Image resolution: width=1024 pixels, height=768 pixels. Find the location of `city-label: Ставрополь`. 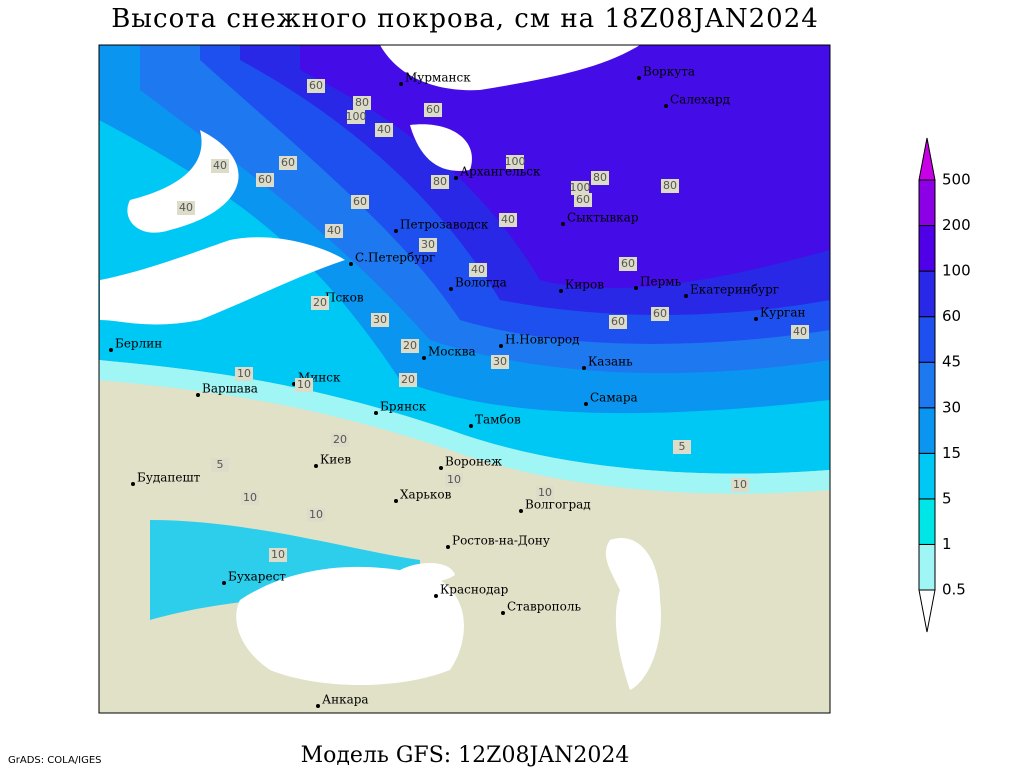

city-label: Ставрополь is located at coordinates (544, 607).